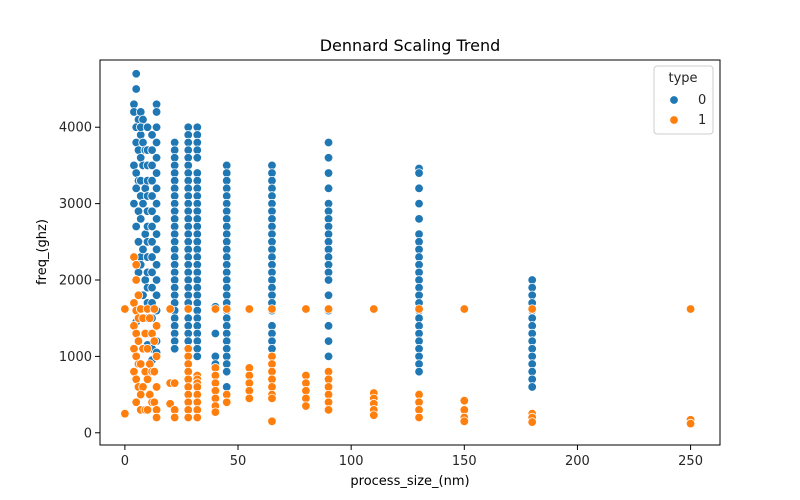 The width and height of the screenshot is (800, 500). I want to click on y-tick-label: 4000, so click(75, 128).